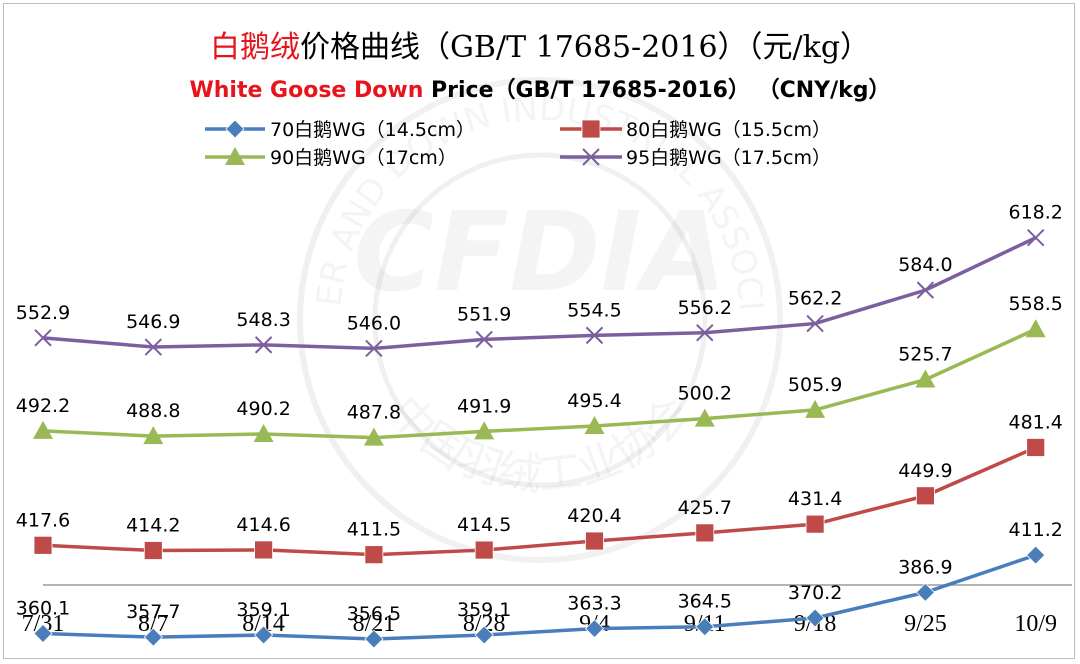  I want to click on chart-title-chinese: 白鹅绒价格曲线（GB/T 17685-2016）（元/kg）, so click(540, 44).